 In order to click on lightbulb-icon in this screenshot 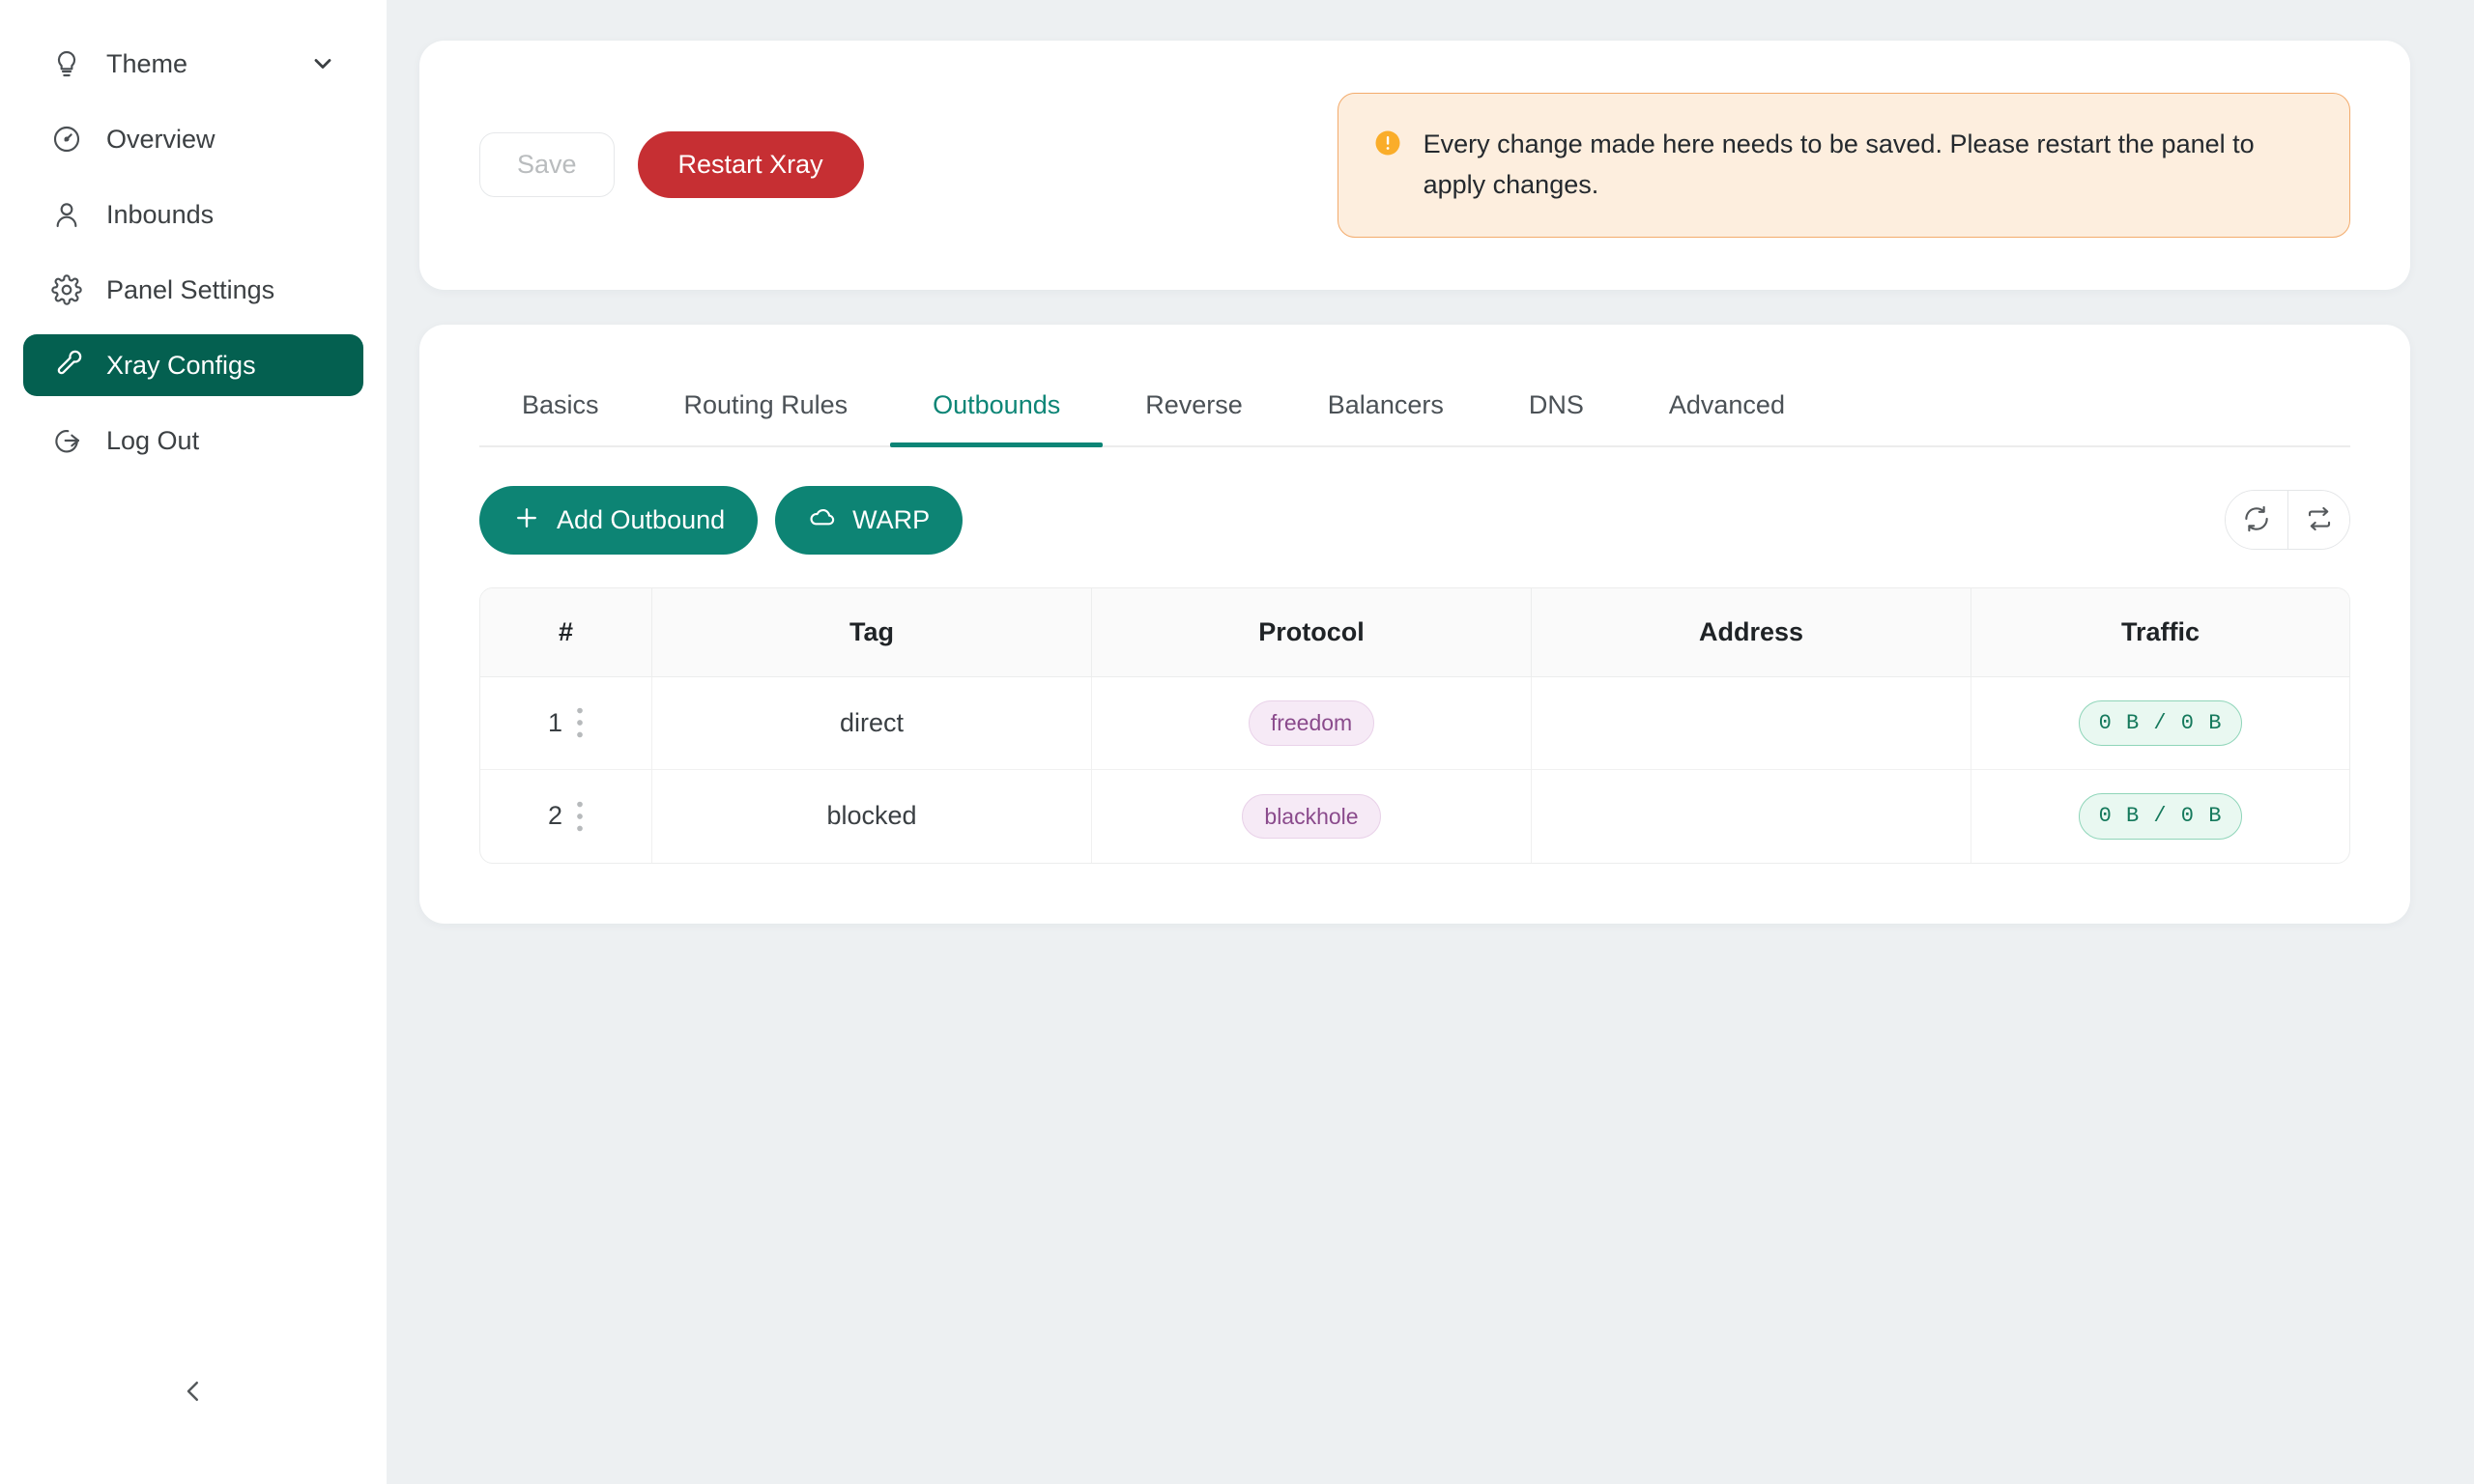, I will do `click(67, 64)`.